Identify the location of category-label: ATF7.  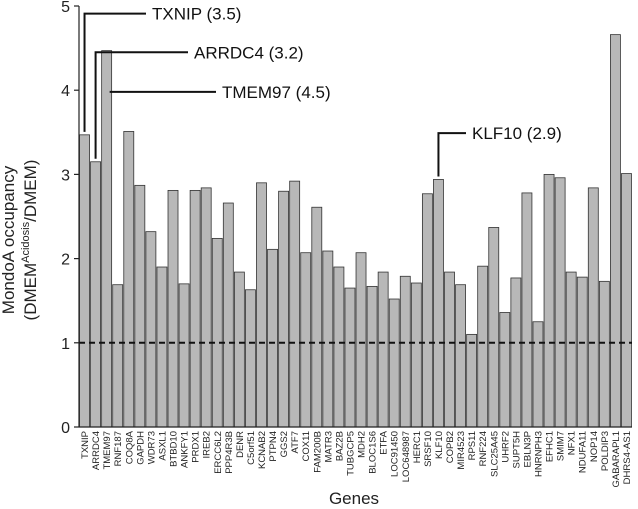
(295, 442).